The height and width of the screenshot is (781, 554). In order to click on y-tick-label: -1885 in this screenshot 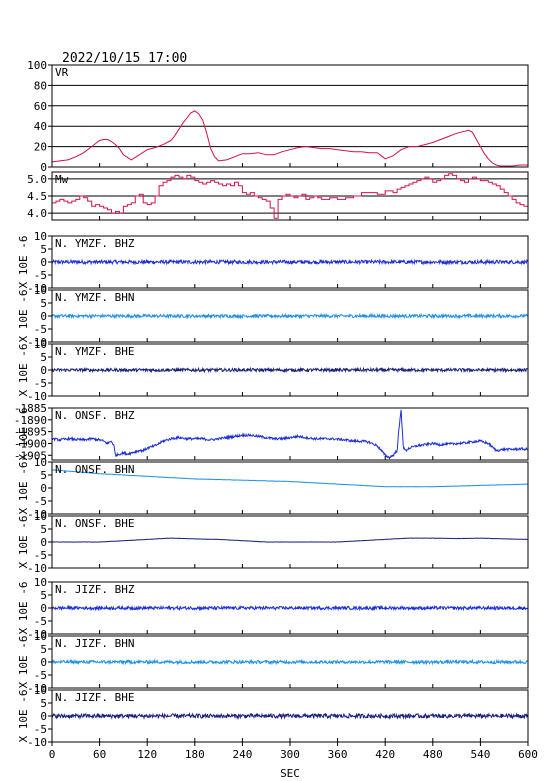, I will do `click(30, 408)`.